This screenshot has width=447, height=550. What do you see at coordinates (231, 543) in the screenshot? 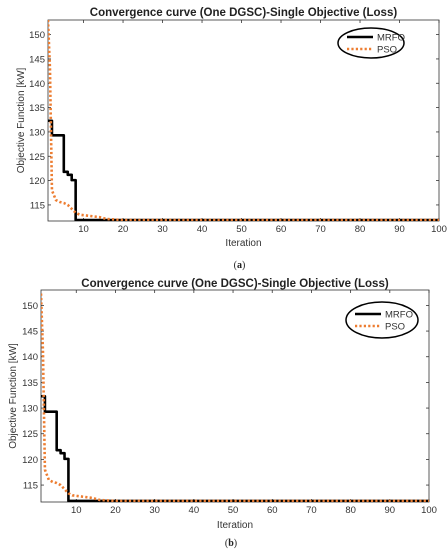
I see `panel-label: (b)` at bounding box center [231, 543].